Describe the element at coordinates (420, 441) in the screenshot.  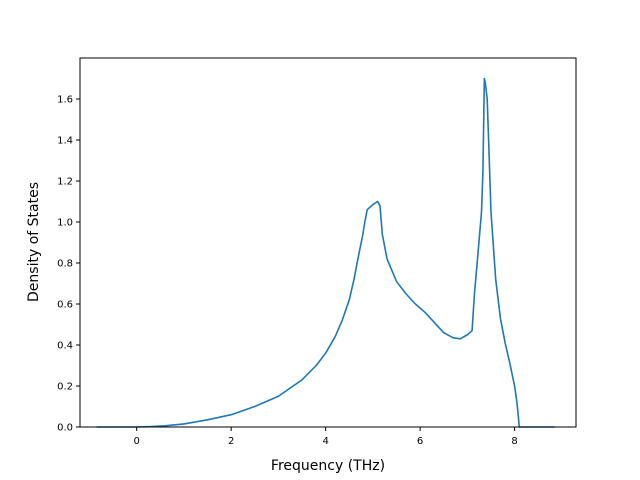
I see `x-tick-label: 6` at that location.